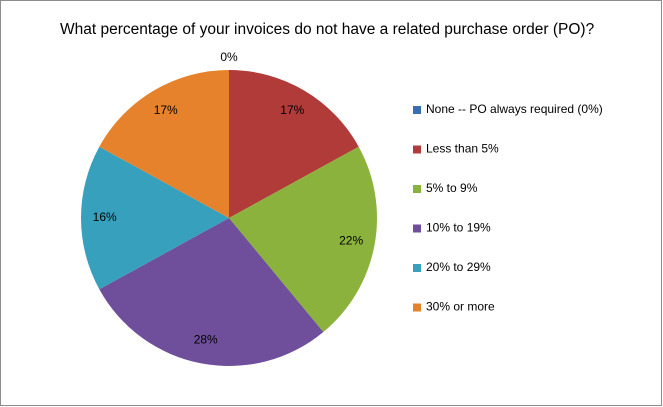 This screenshot has width=663, height=407. Describe the element at coordinates (462, 149) in the screenshot. I see `legend-label: Less than 5%` at that location.